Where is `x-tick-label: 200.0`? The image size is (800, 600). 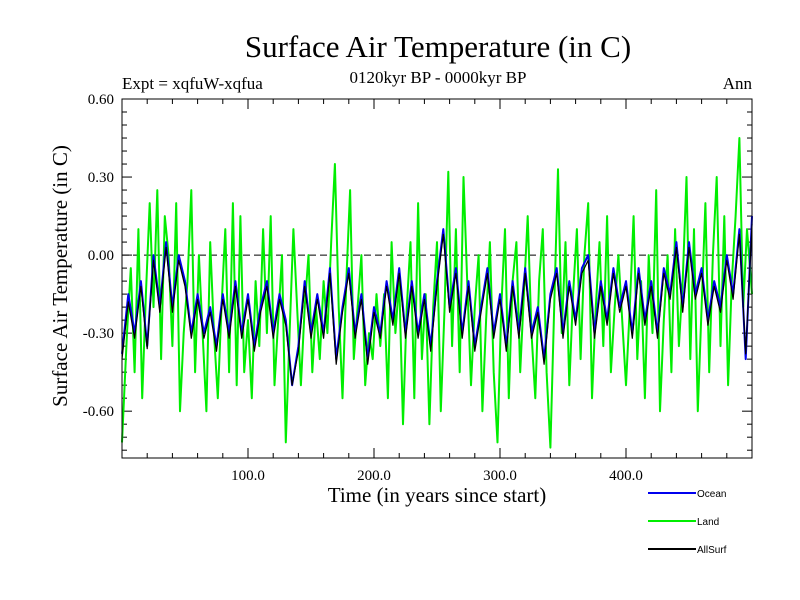 x-tick-label: 200.0 is located at coordinates (374, 476).